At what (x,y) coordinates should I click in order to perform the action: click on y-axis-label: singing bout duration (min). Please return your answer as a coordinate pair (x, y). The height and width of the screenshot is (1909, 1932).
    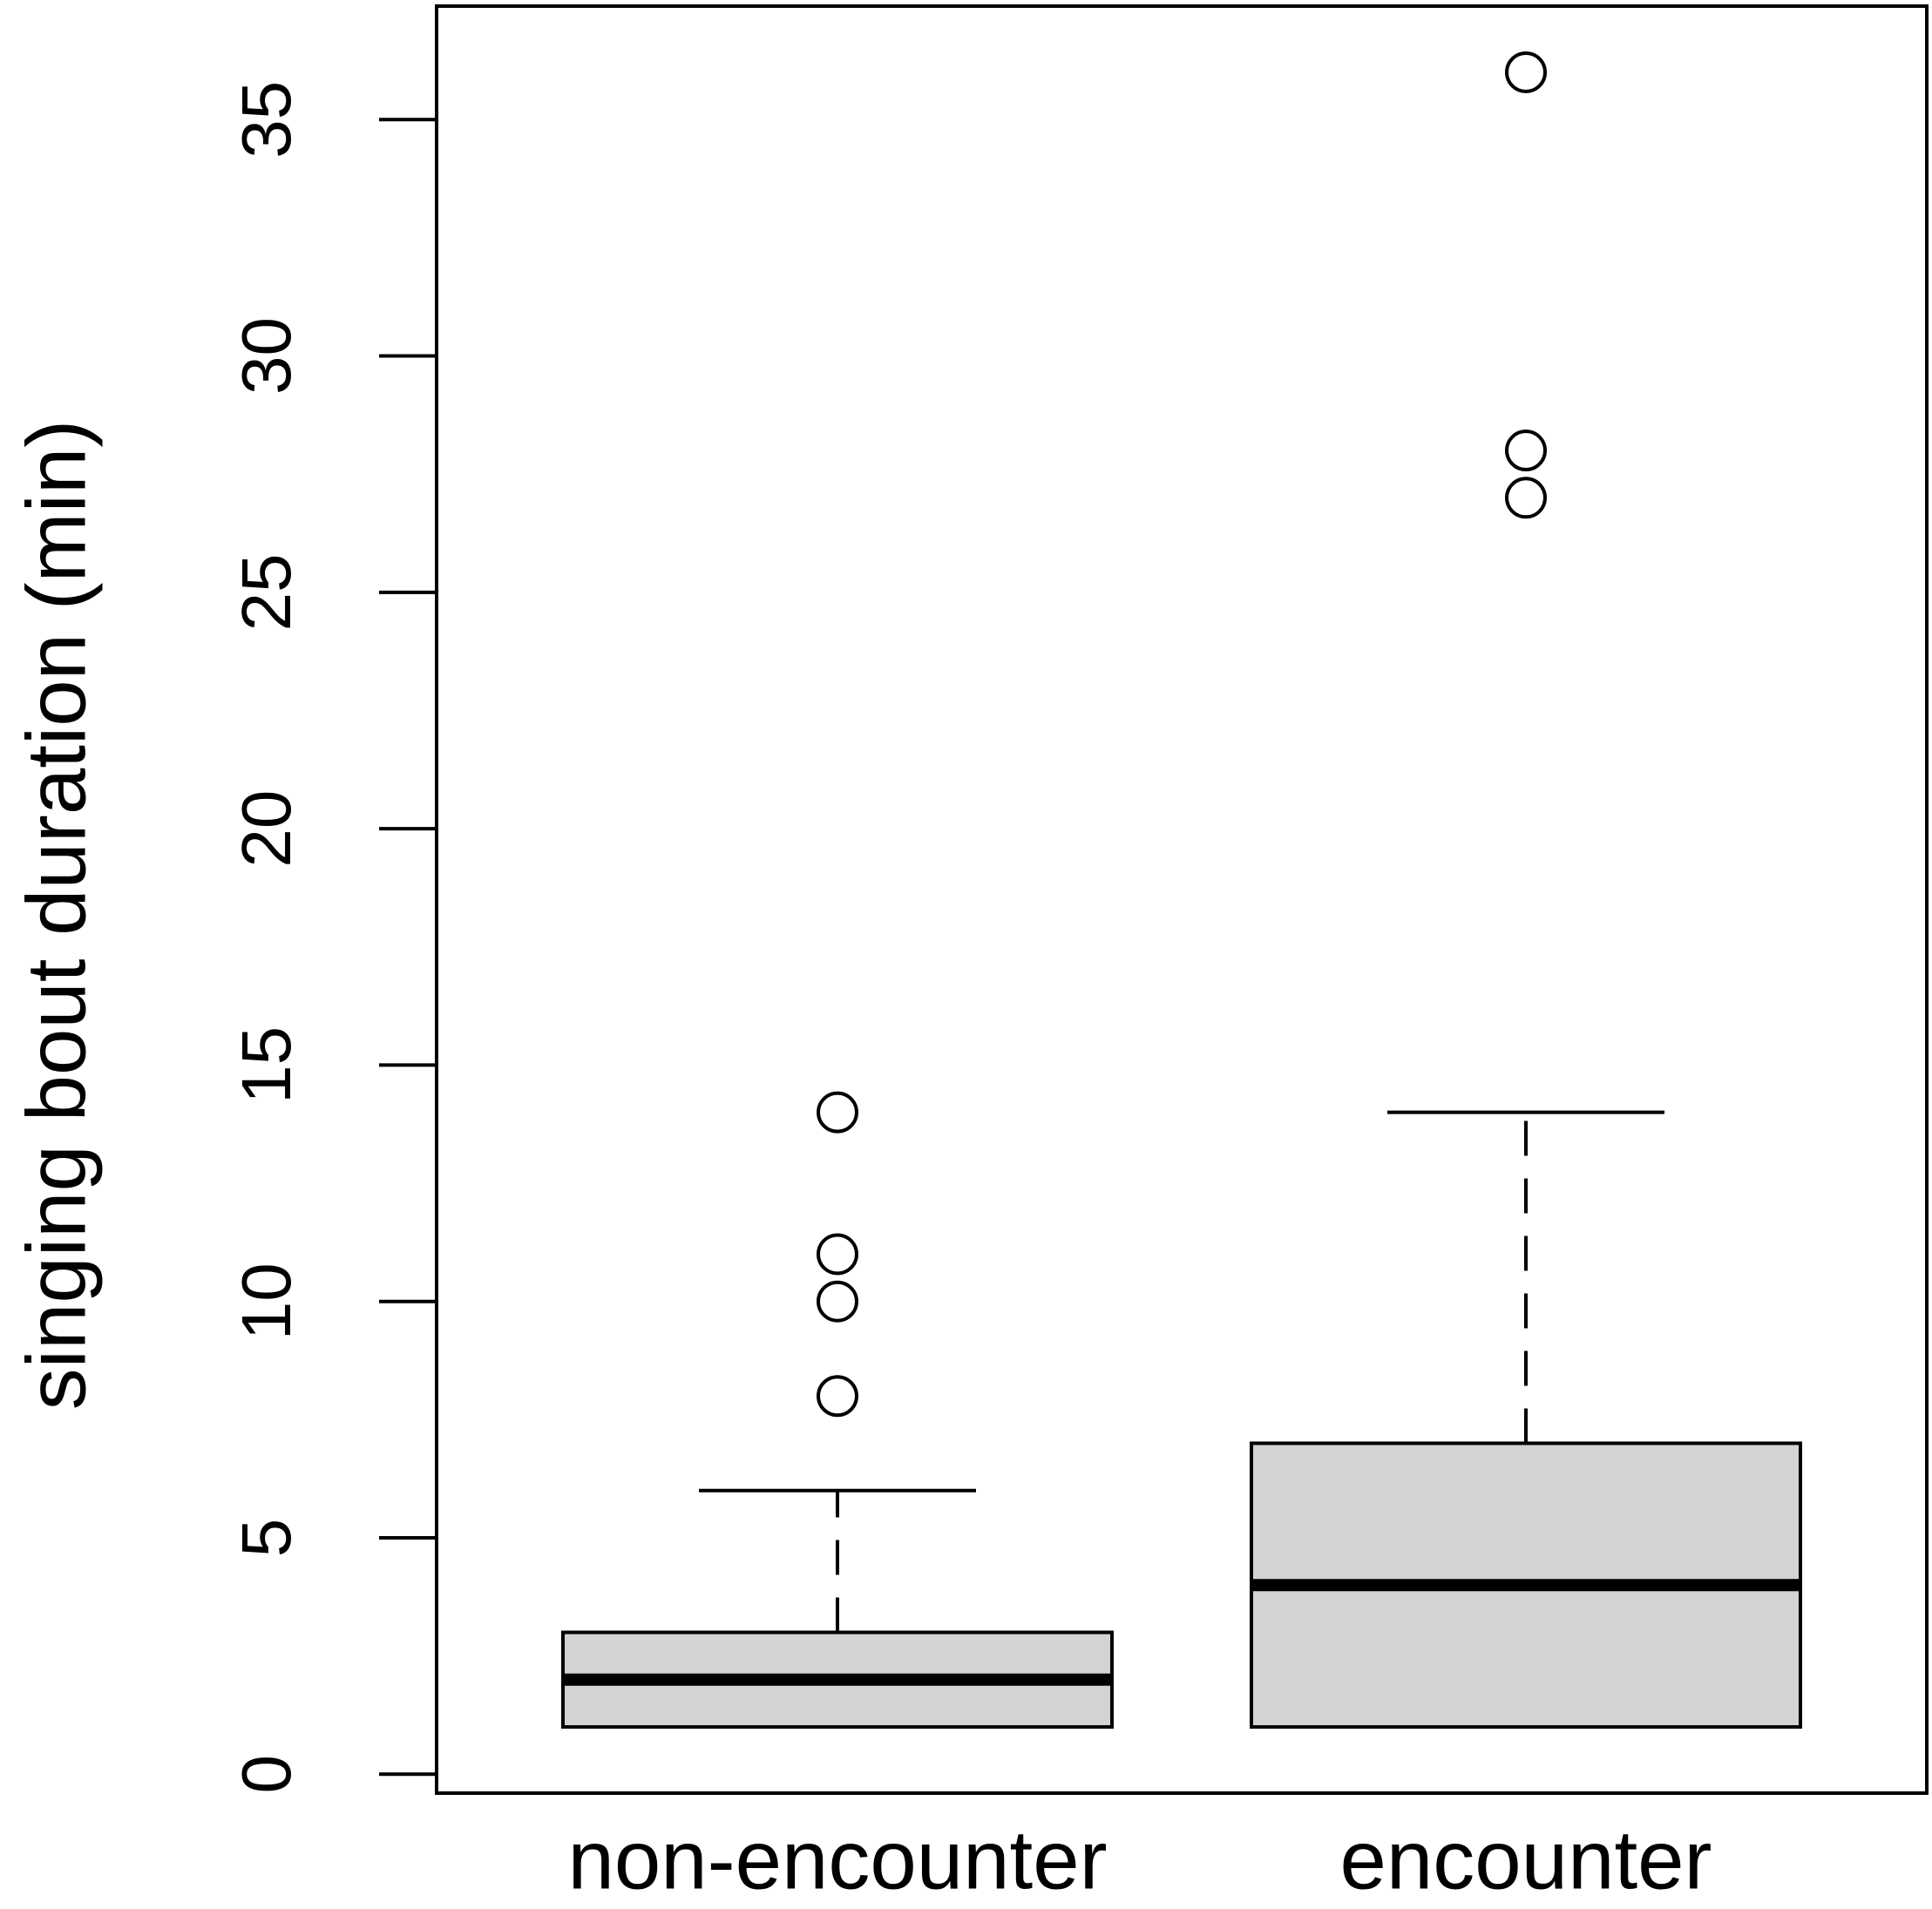
    Looking at the image, I should click on (57, 915).